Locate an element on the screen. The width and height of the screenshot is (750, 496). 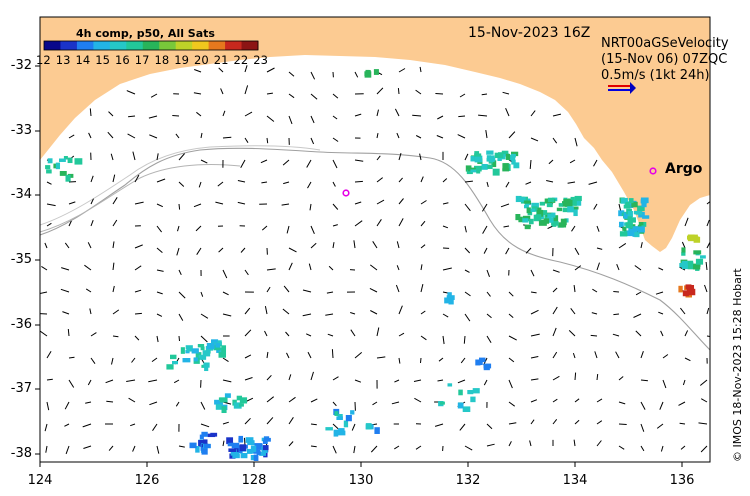
colorbar-tick: 22 is located at coordinates (241, 60).